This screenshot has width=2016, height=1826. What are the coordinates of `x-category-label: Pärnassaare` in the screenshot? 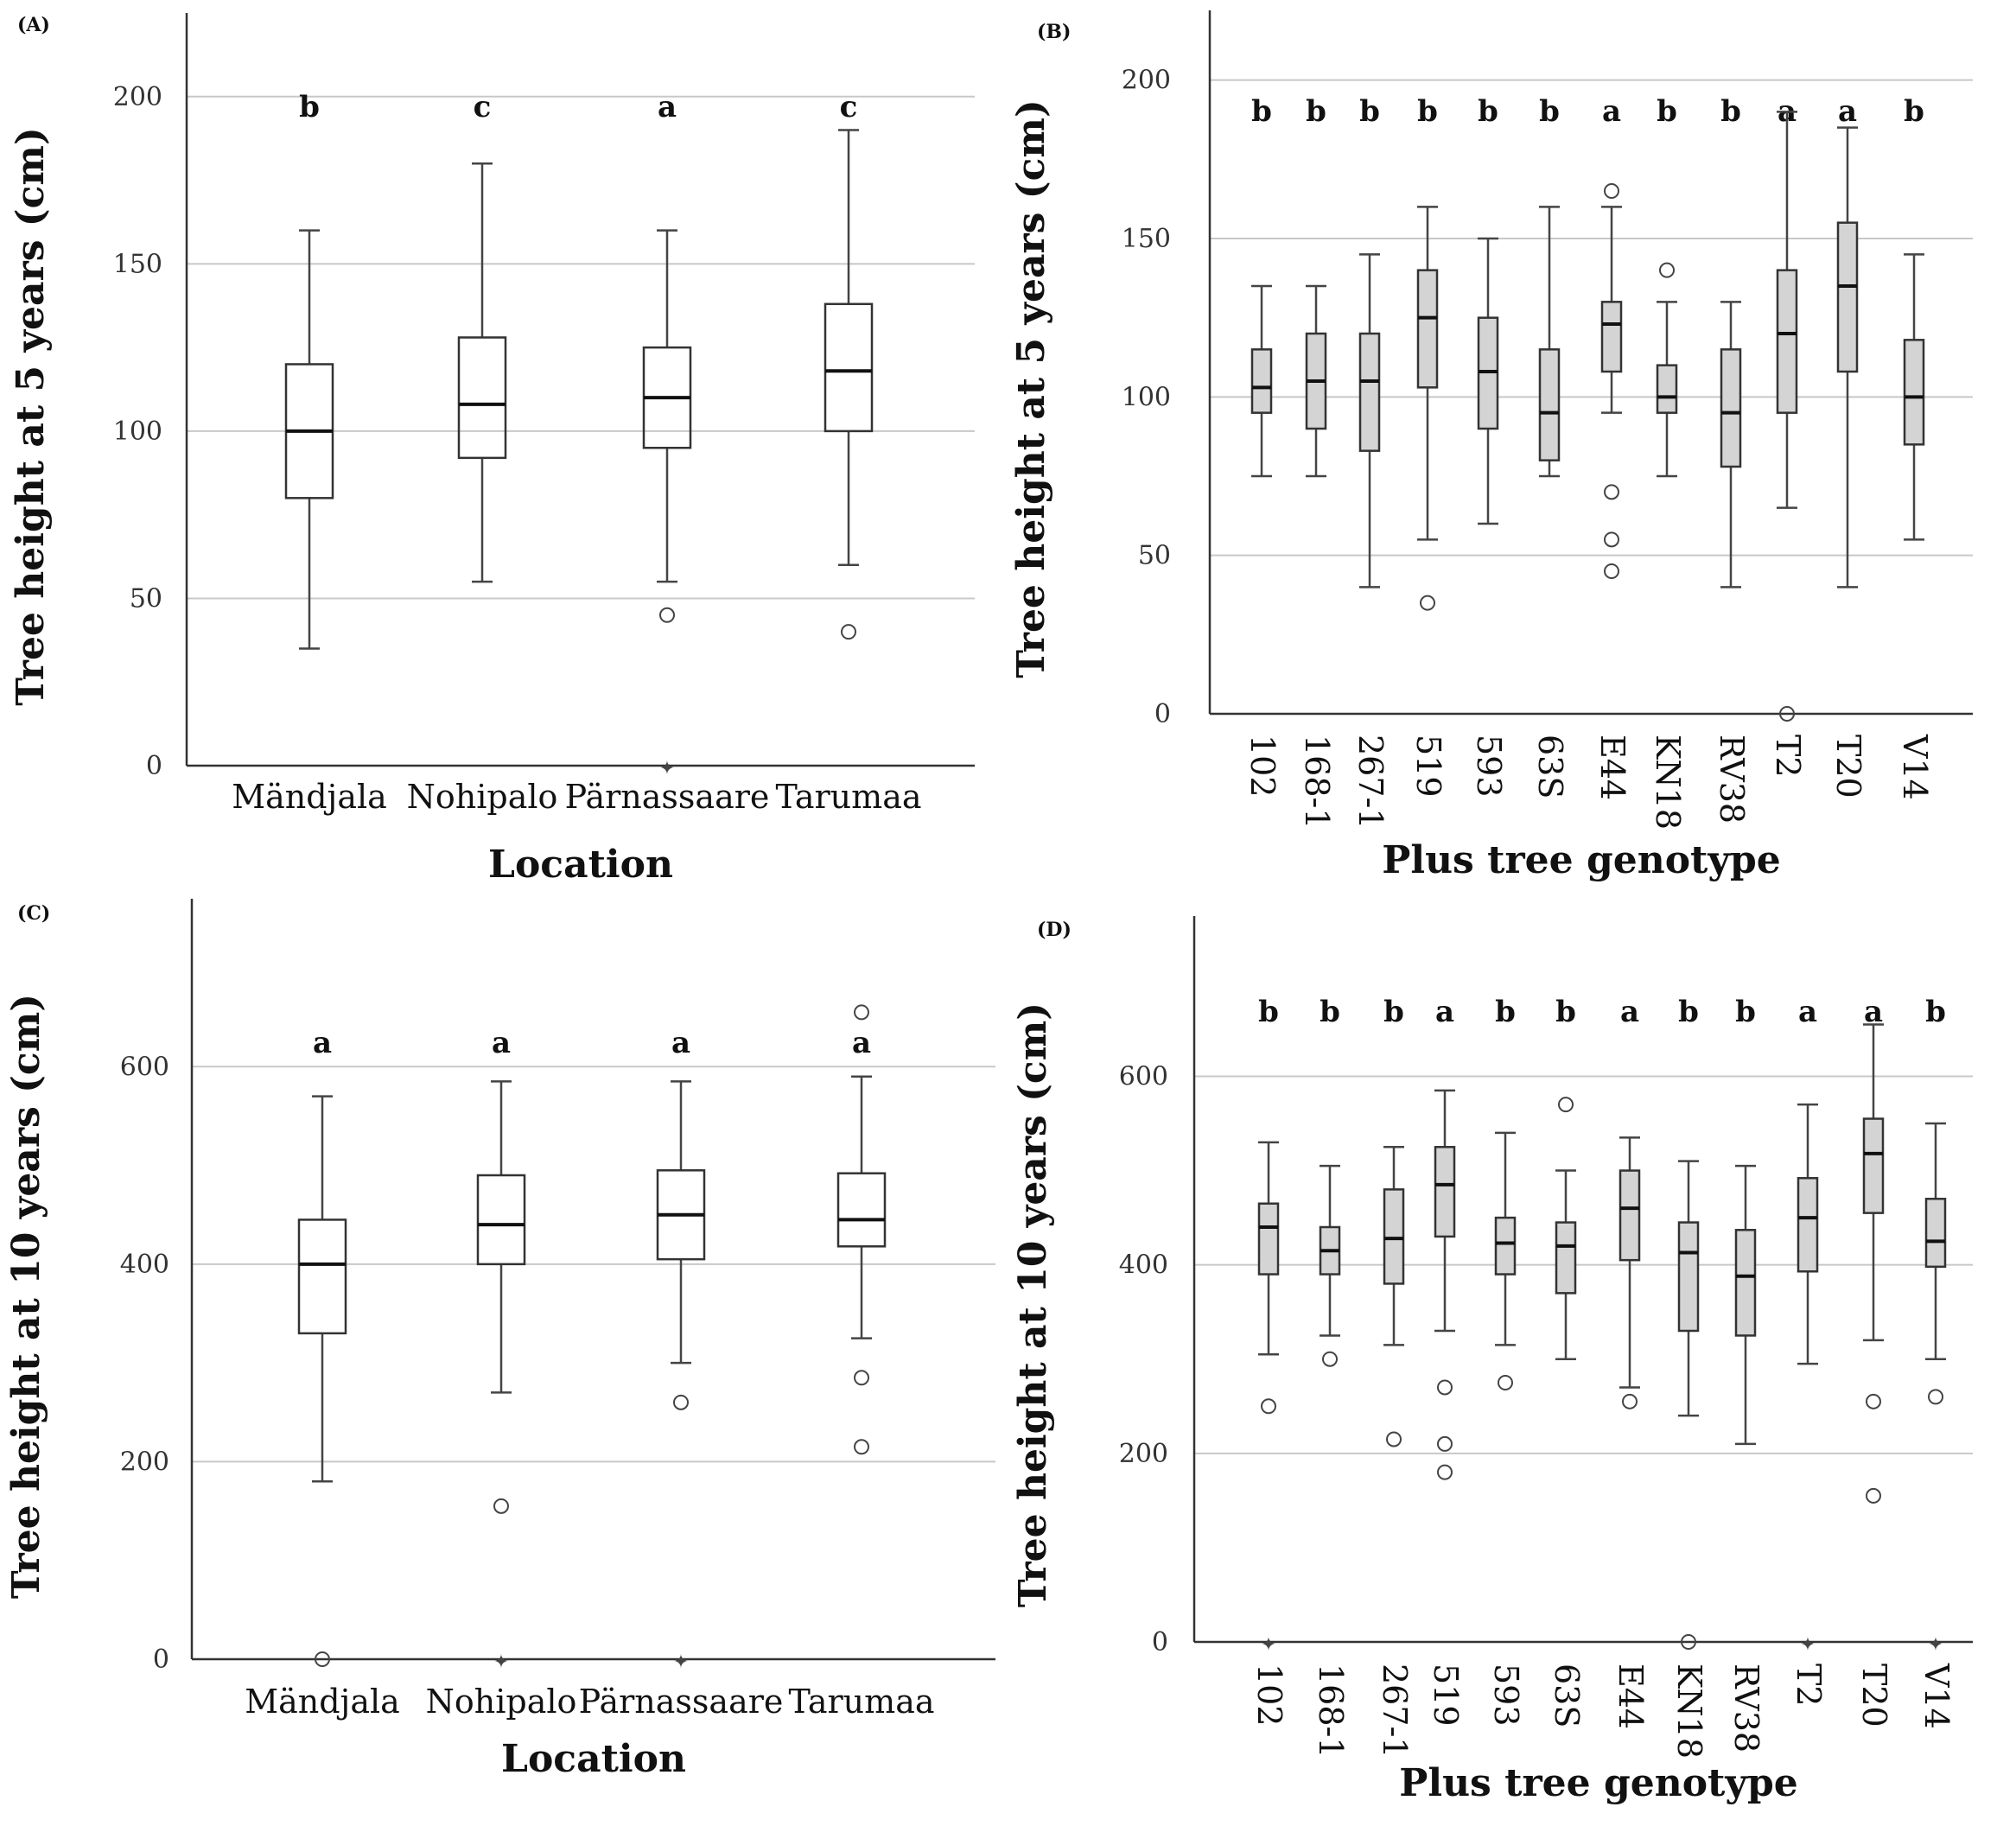 It's located at (667, 797).